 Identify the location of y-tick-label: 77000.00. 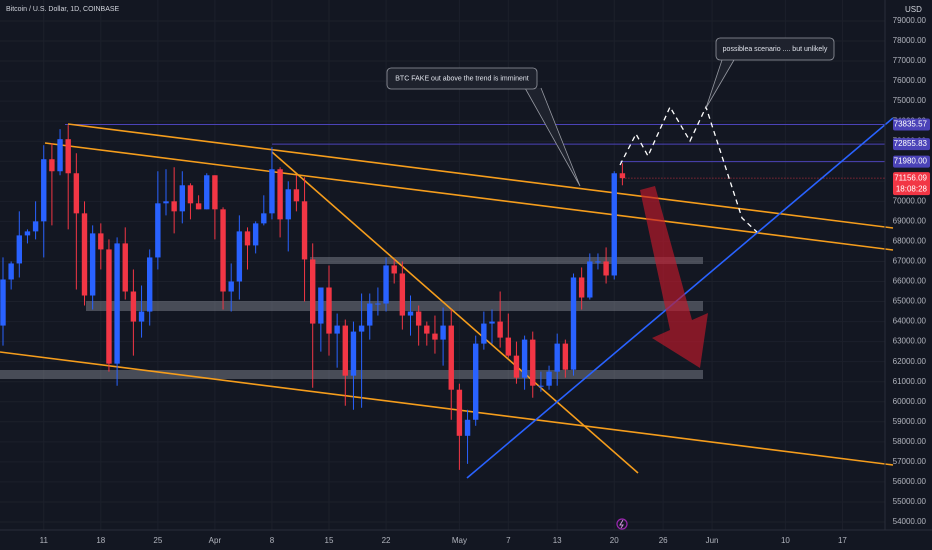
(910, 60).